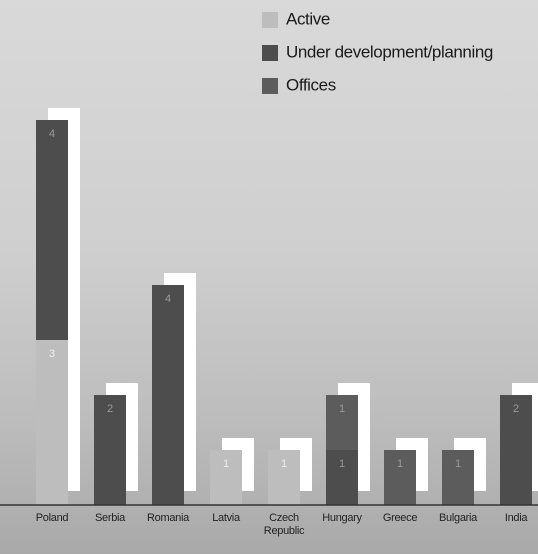 The width and height of the screenshot is (538, 554). Describe the element at coordinates (226, 518) in the screenshot. I see `x-tick-label: Latvia` at that location.